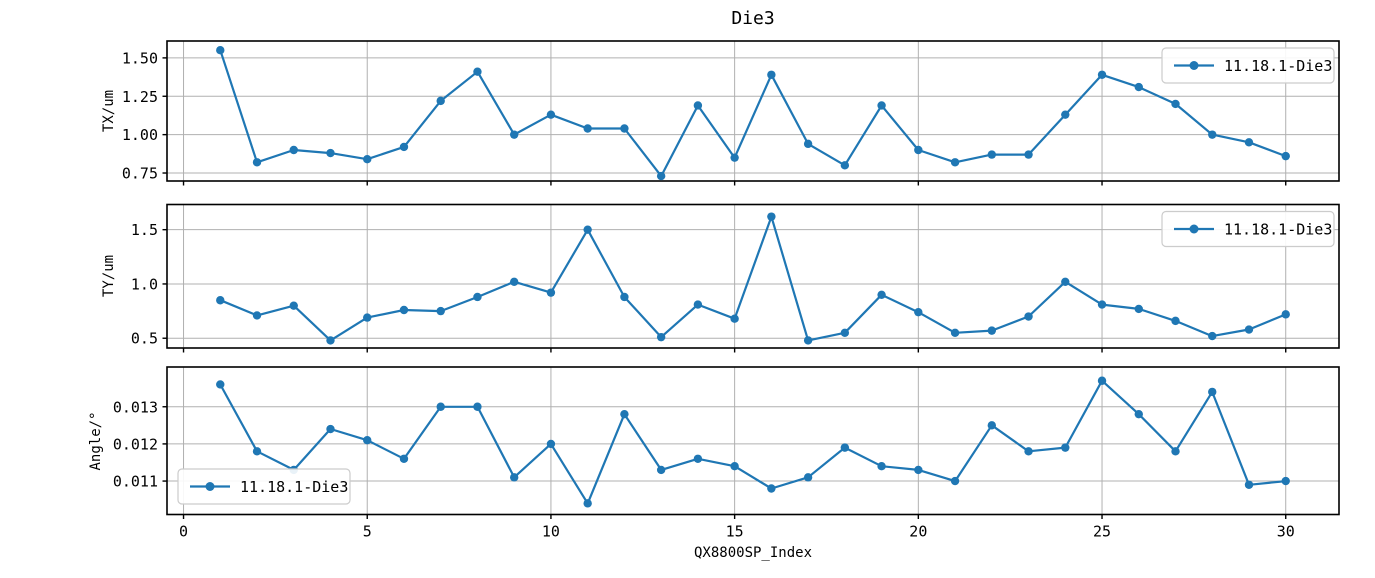 The image size is (1375, 578). What do you see at coordinates (144, 284) in the screenshot?
I see `y-tick-label: 1.0` at bounding box center [144, 284].